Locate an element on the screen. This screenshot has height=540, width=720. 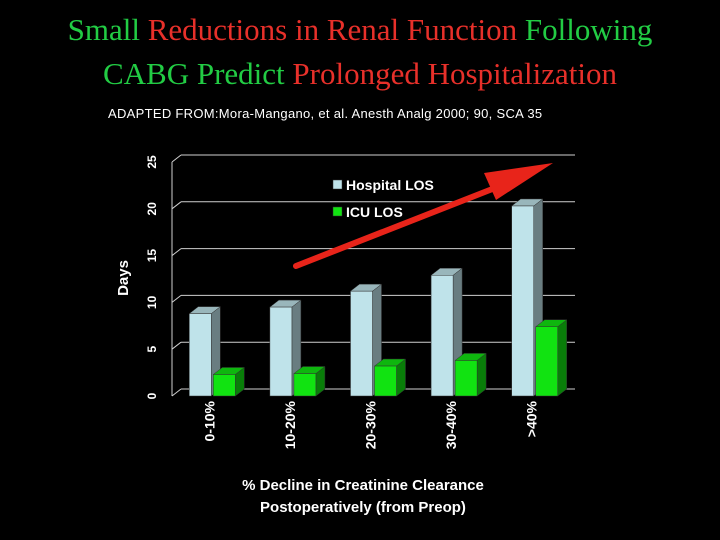
x-tick-label: 30-40% is located at coordinates (451, 424).